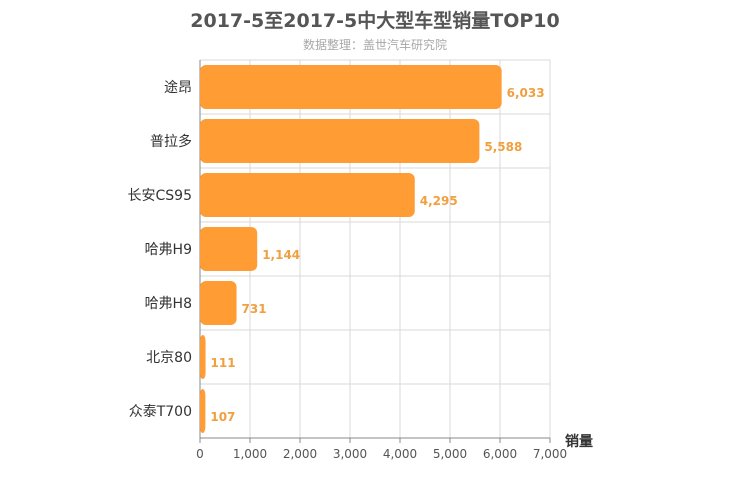 This screenshot has height=500, width=750. I want to click on x-tick-label: 4,000, so click(400, 454).